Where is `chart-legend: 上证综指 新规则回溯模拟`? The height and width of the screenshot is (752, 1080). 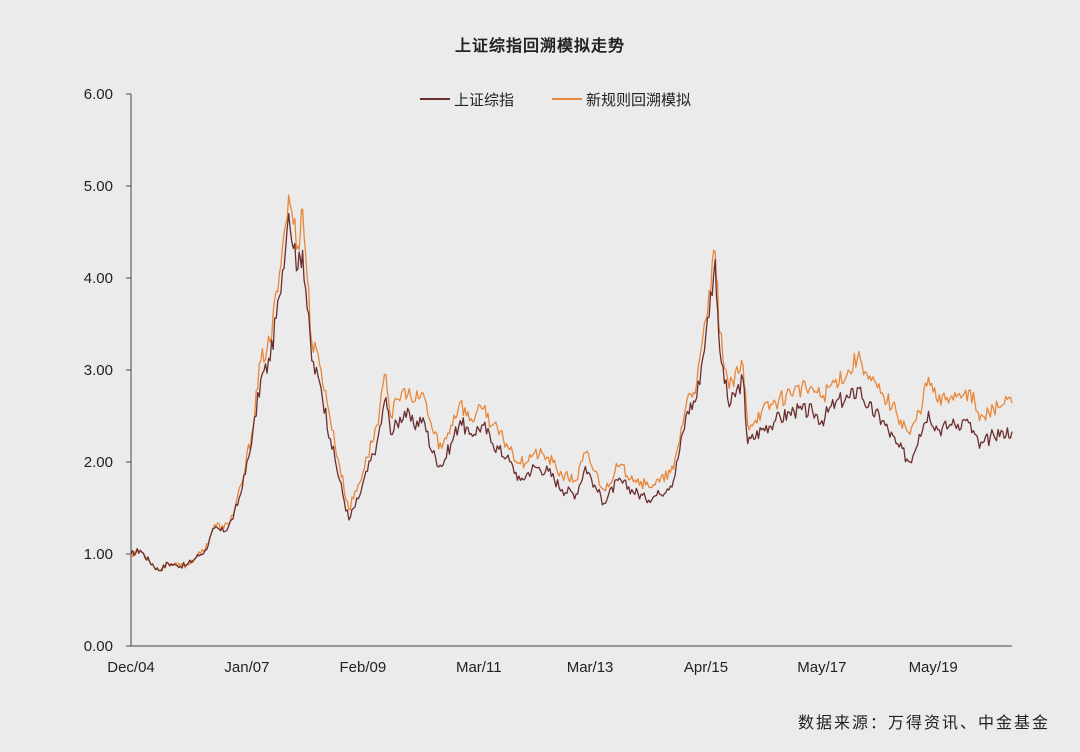
chart-legend: 上证综指 新规则回溯模拟 is located at coordinates (555, 100).